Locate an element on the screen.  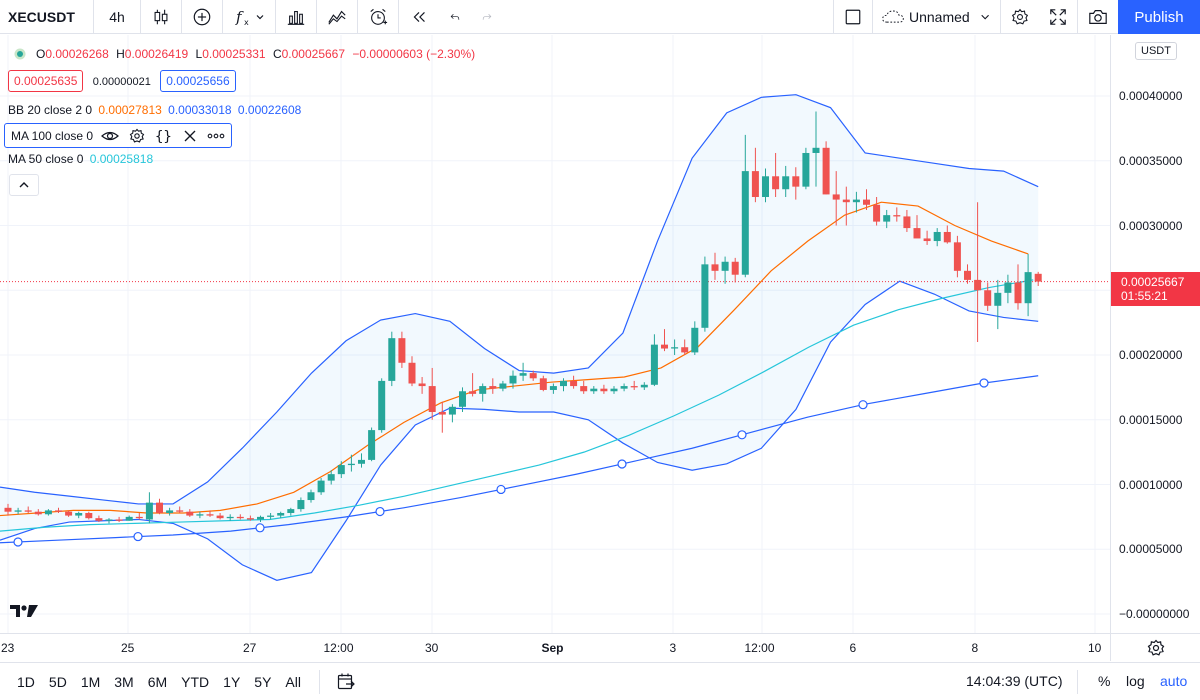
redo-button is located at coordinates (487, 17).